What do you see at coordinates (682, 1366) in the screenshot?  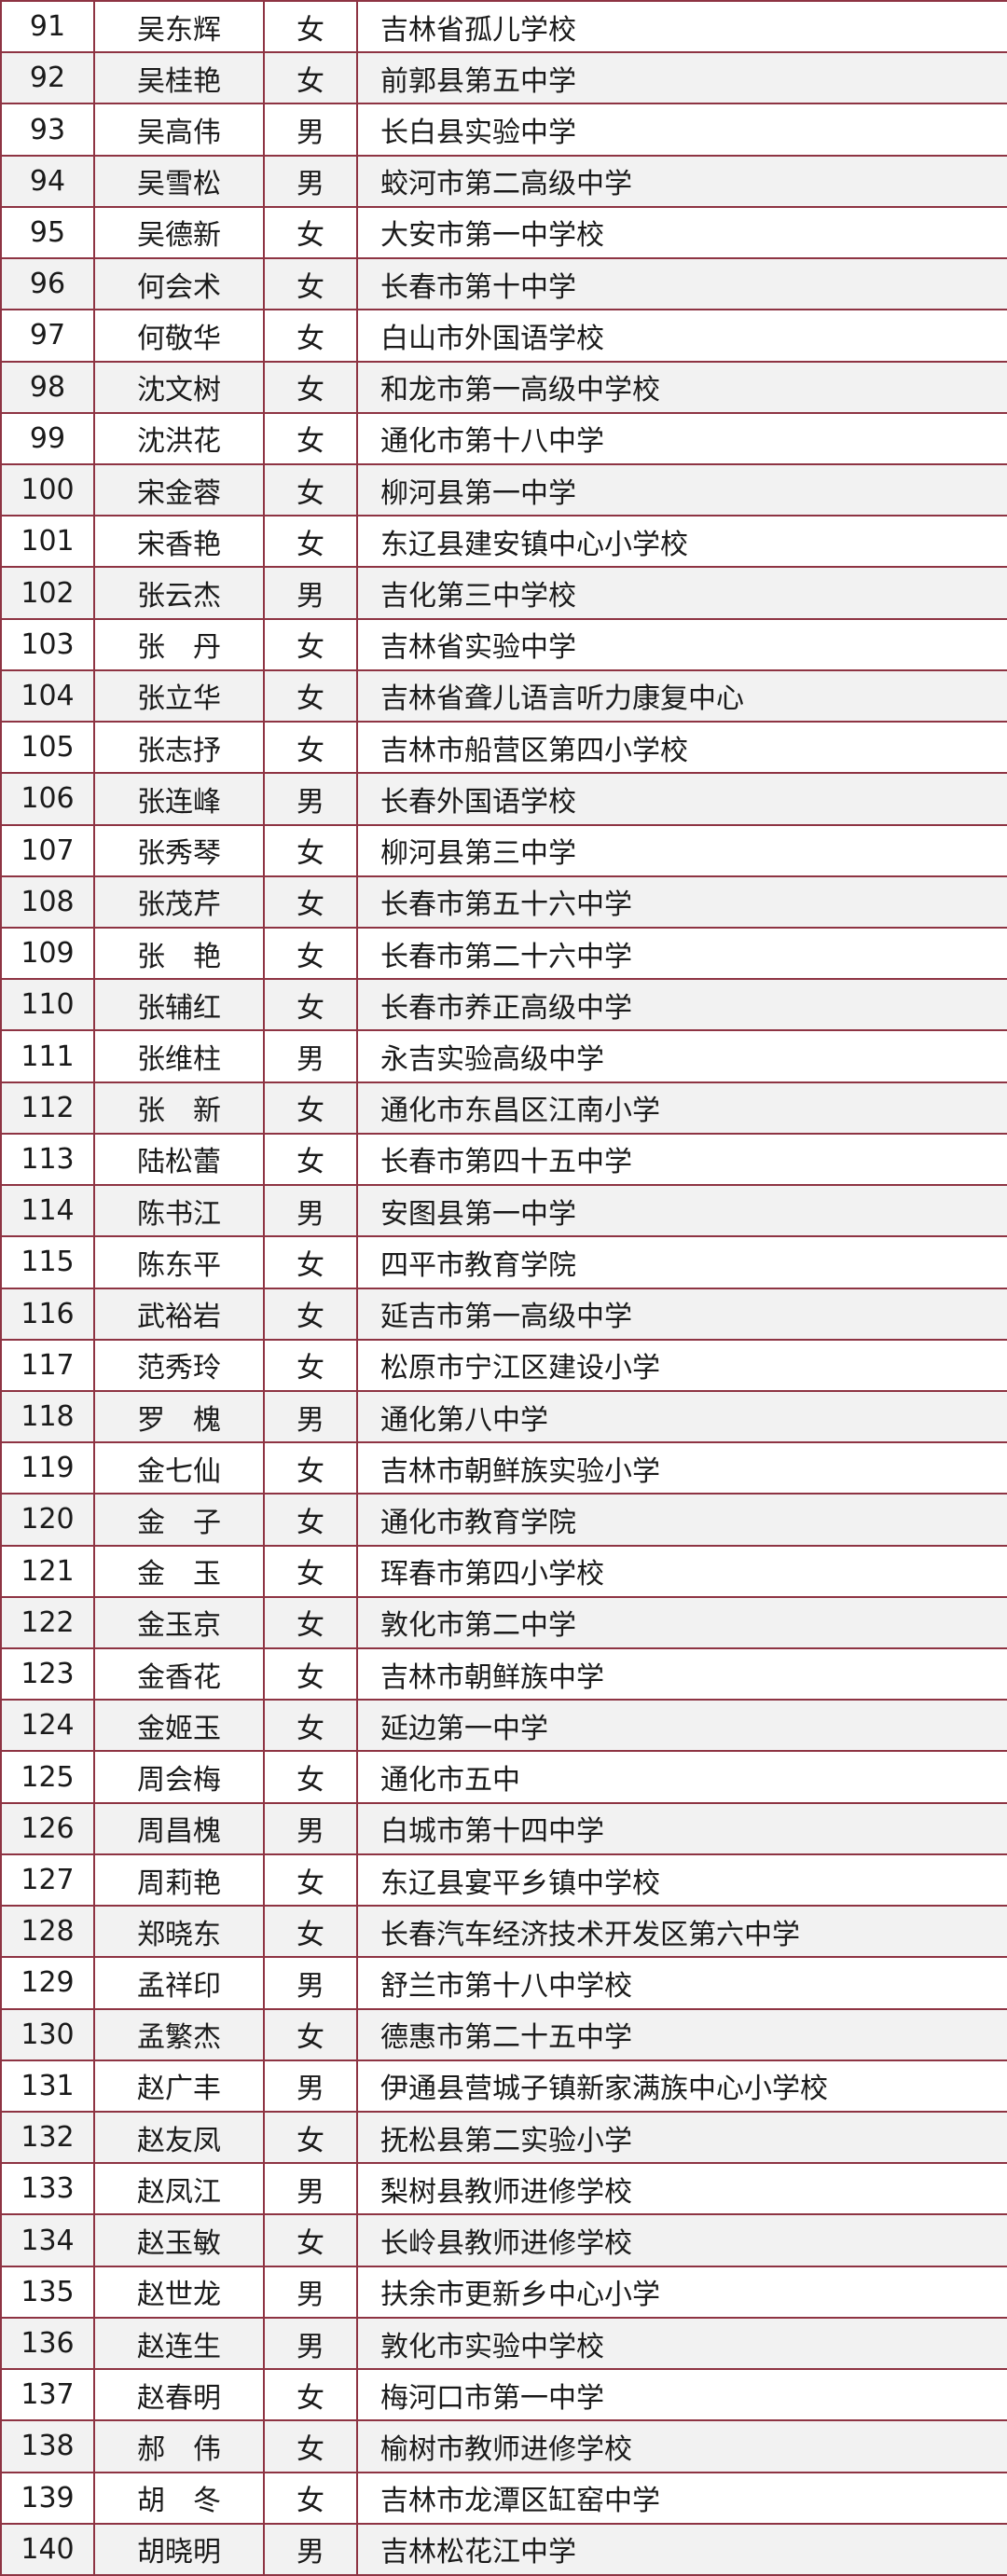 I see `school-name: 松原市宁江区建设小学` at bounding box center [682, 1366].